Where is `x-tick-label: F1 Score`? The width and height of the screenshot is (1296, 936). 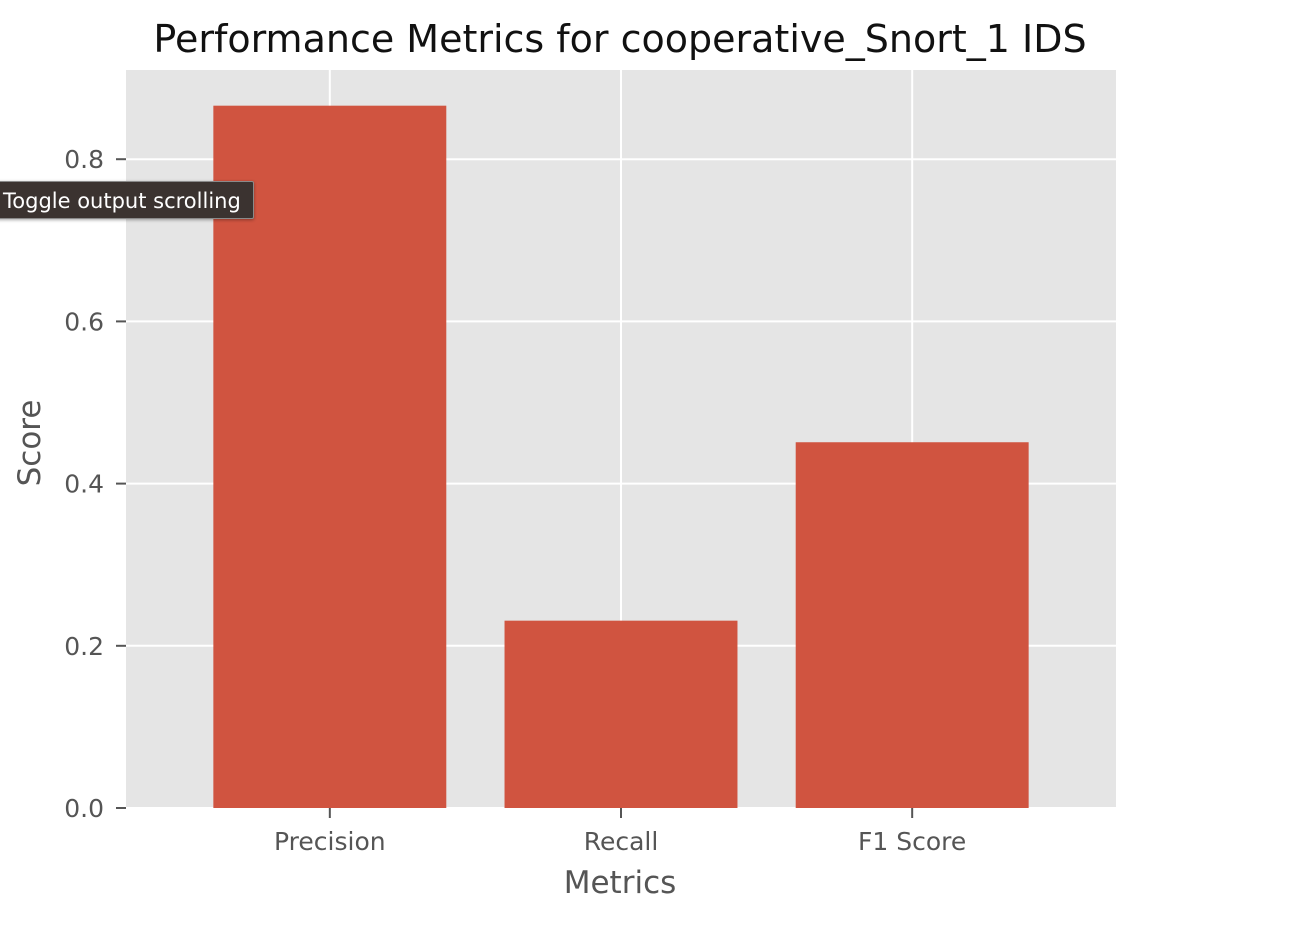
x-tick-label: F1 Score is located at coordinates (912, 841).